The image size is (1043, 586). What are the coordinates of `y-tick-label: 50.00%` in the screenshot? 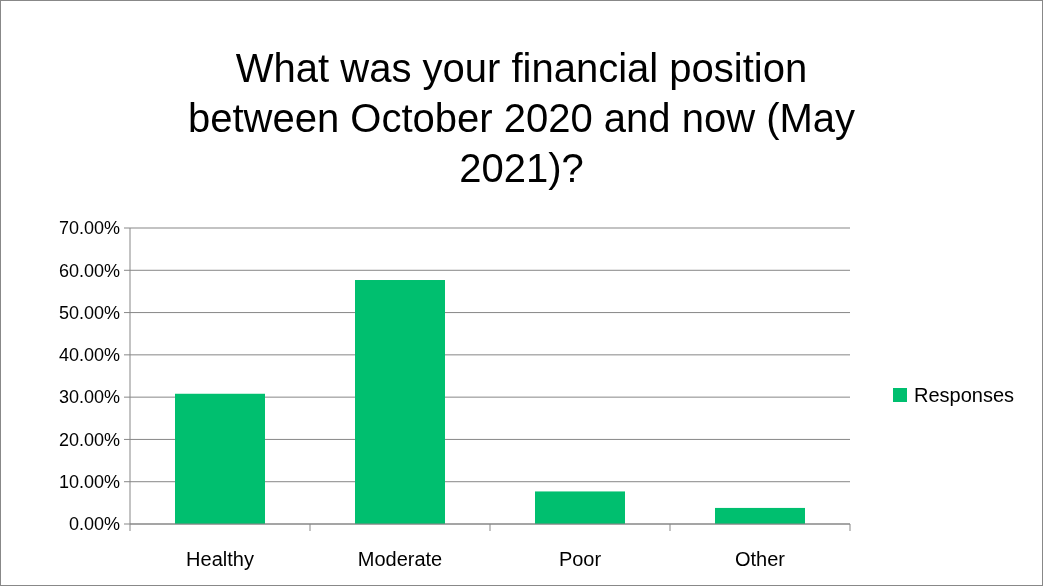 It's located at (89, 312).